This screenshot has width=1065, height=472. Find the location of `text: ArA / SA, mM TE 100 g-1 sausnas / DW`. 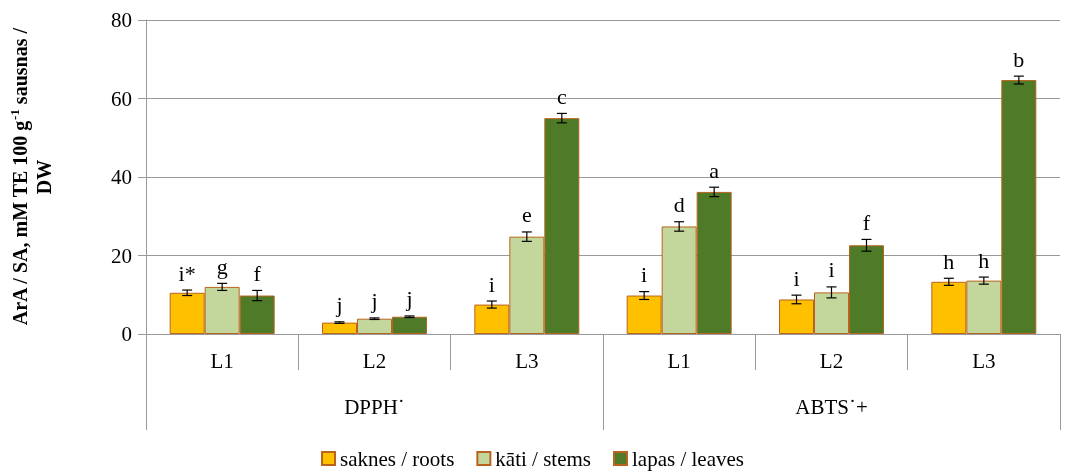

text: ArA / SA, mM TE 100 g-1 sausnas / DW is located at coordinates (31, 176).